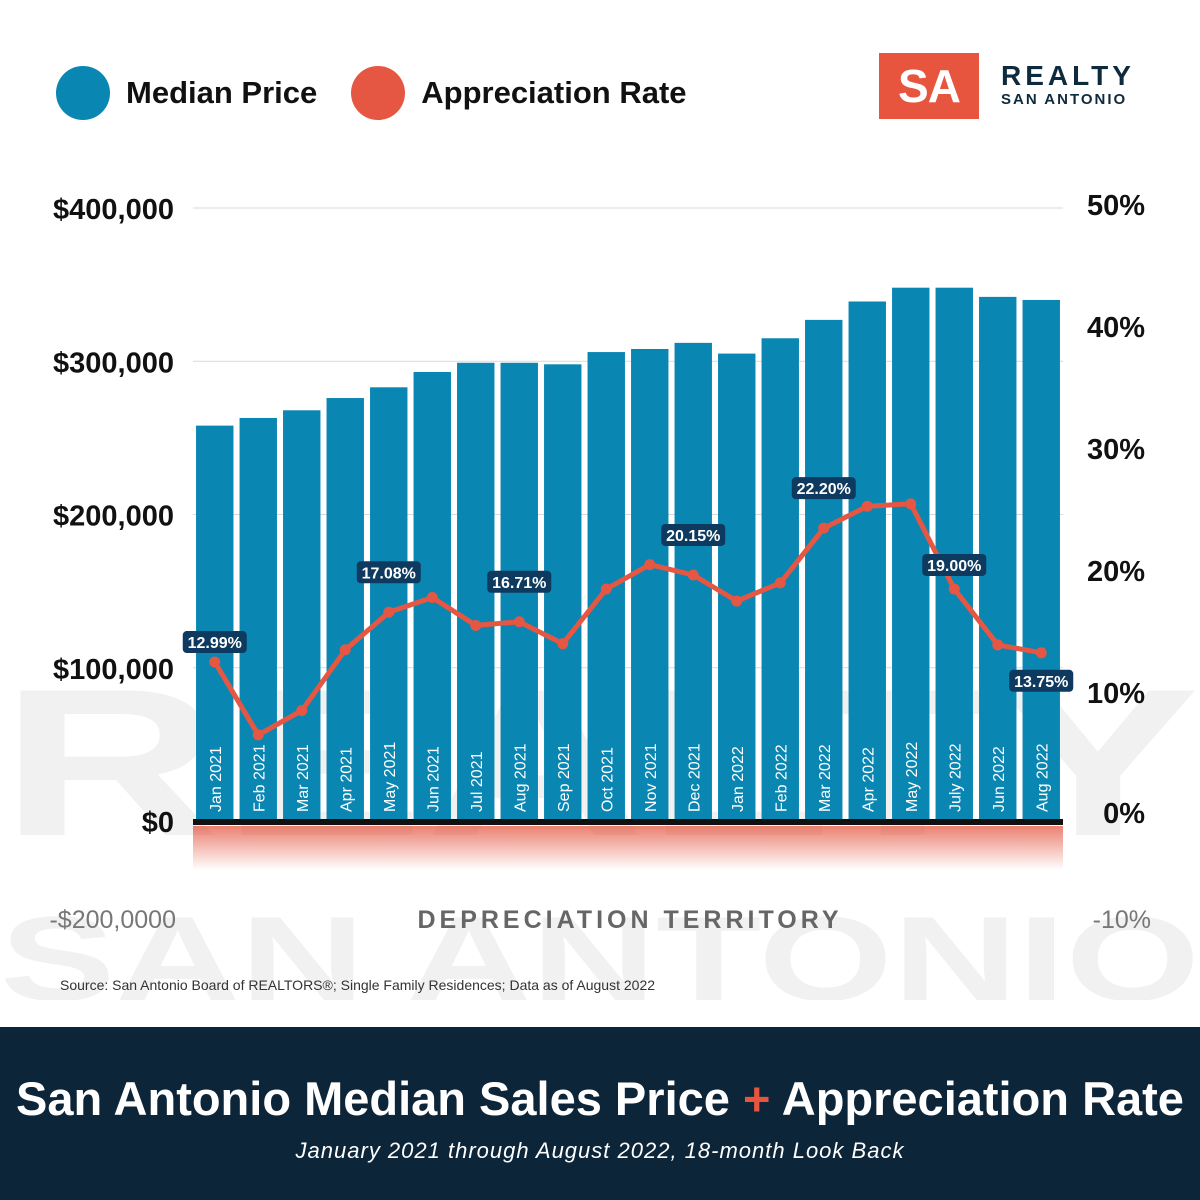 This screenshot has width=1200, height=1200. I want to click on line-data-label: 22.20%, so click(823, 488).